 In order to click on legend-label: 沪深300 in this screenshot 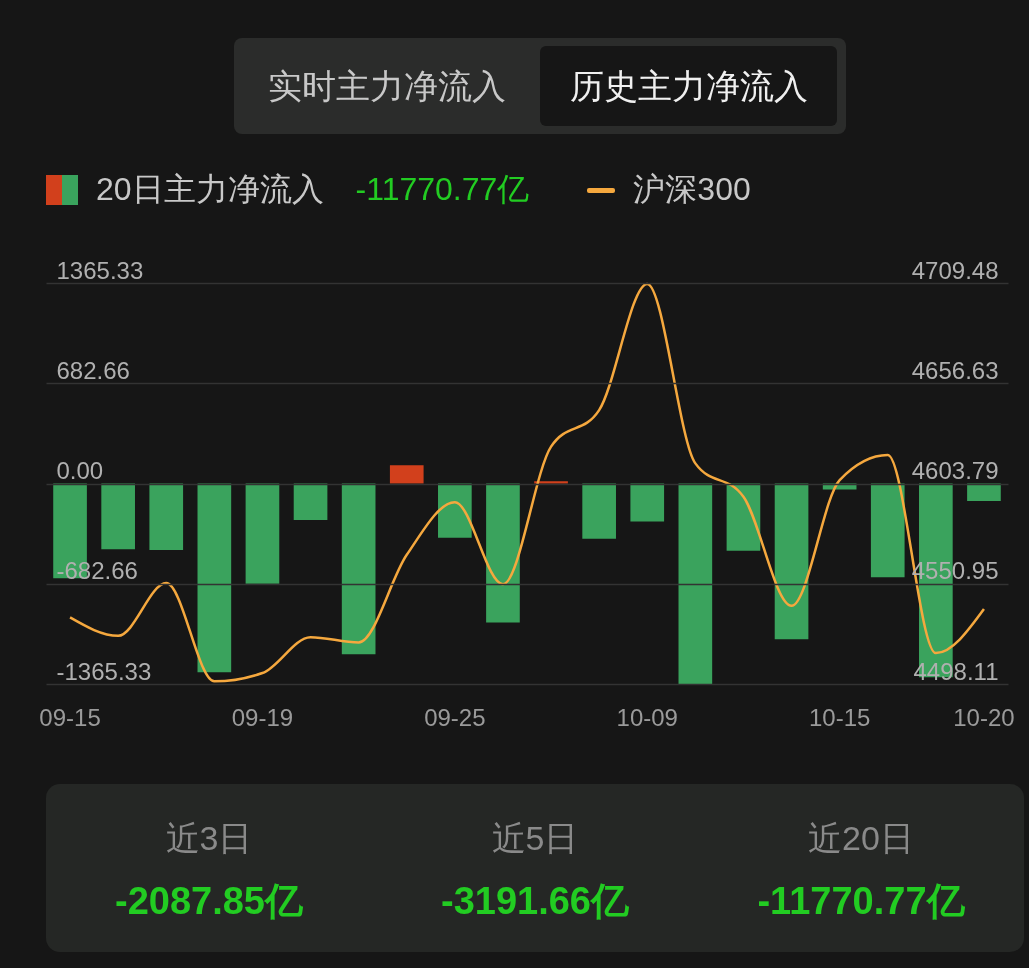, I will do `click(692, 189)`.